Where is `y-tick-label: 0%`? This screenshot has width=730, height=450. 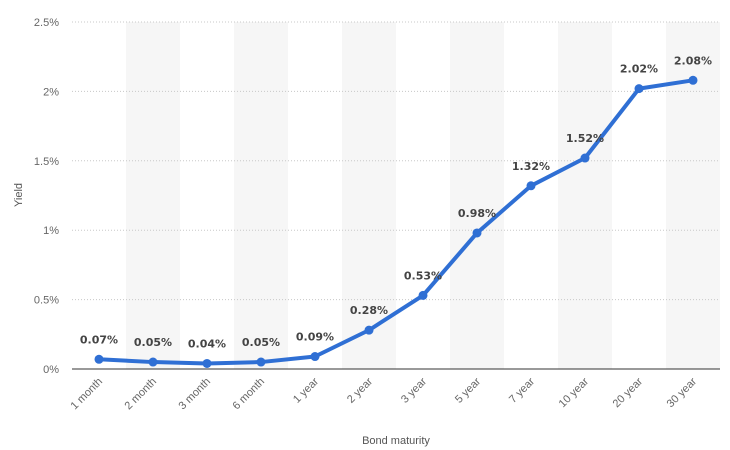
y-tick-label: 0% is located at coordinates (51, 370).